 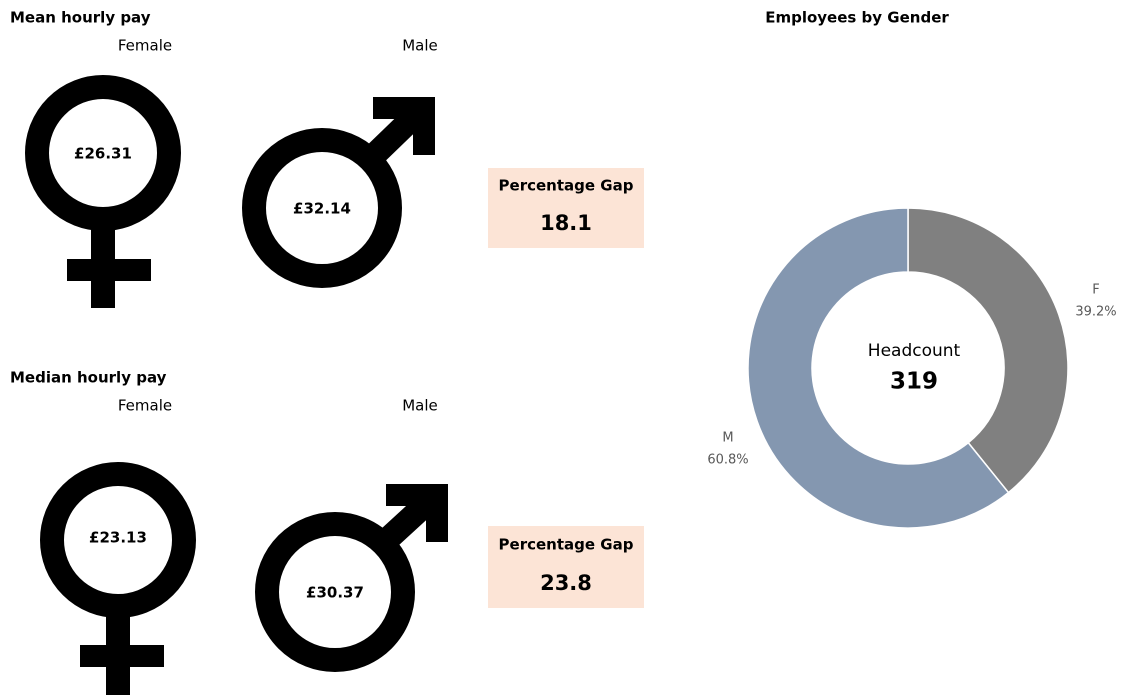 What do you see at coordinates (857, 18) in the screenshot?
I see `chart-title: Employees by Gender` at bounding box center [857, 18].